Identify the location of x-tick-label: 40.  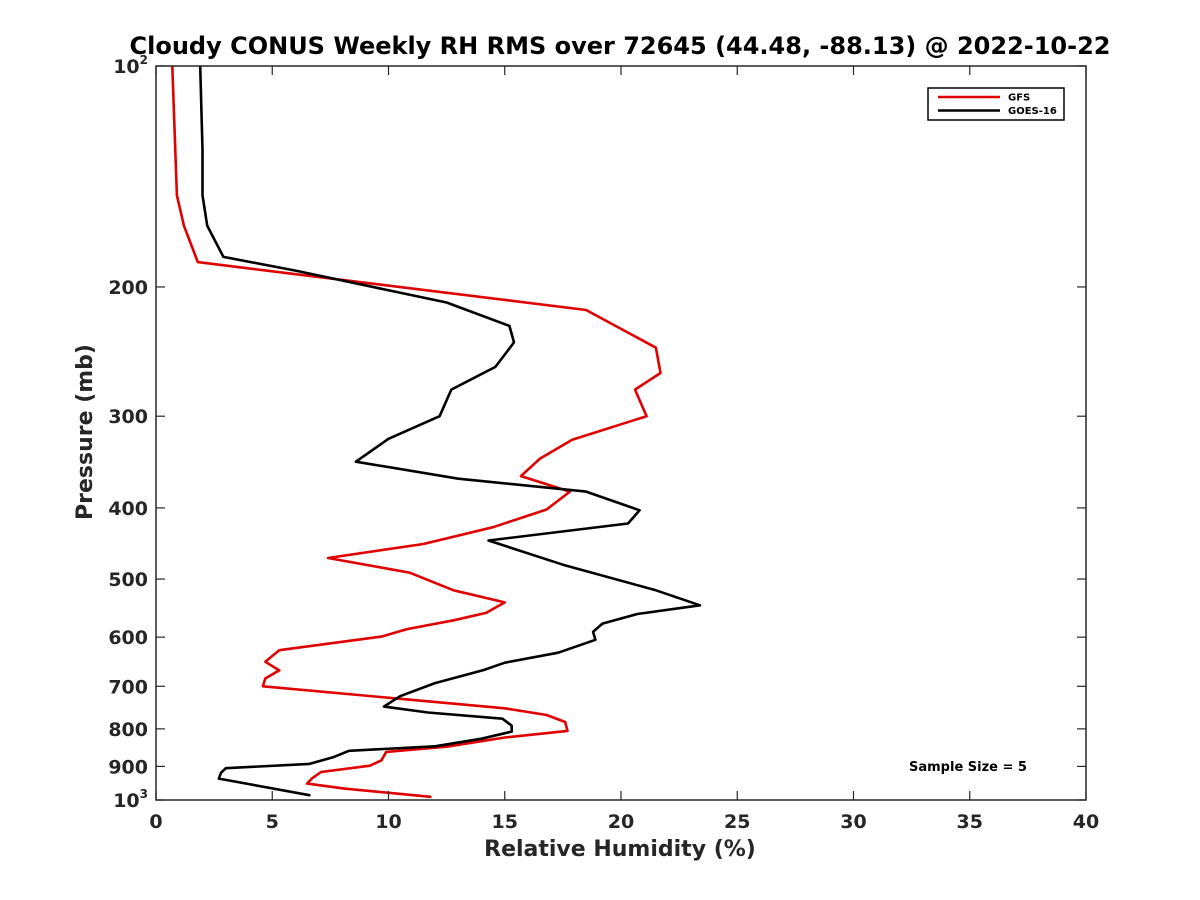
(1086, 822).